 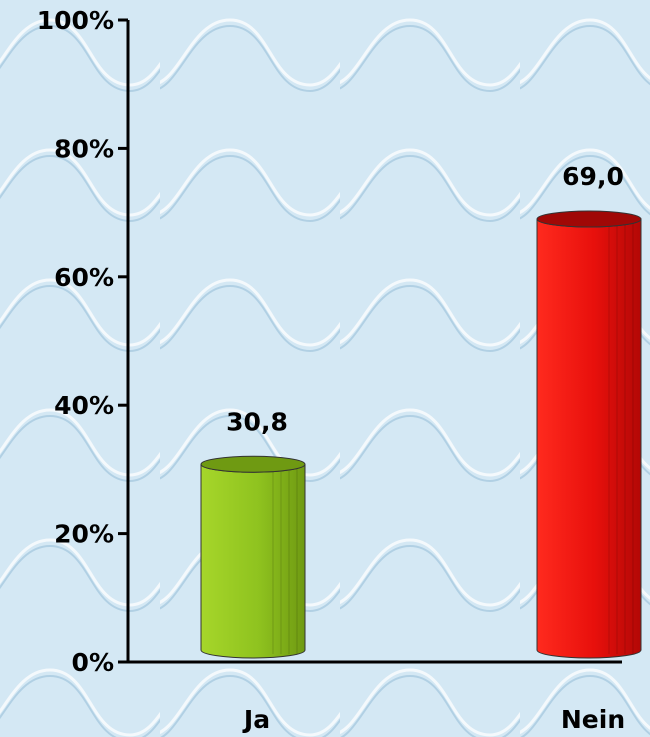 What do you see at coordinates (84, 148) in the screenshot?
I see `y-tick-label: 80%` at bounding box center [84, 148].